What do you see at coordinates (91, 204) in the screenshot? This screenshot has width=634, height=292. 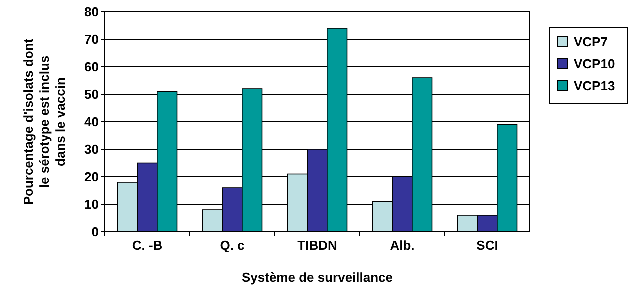 I see `y-tick-label: 10` at bounding box center [91, 204].